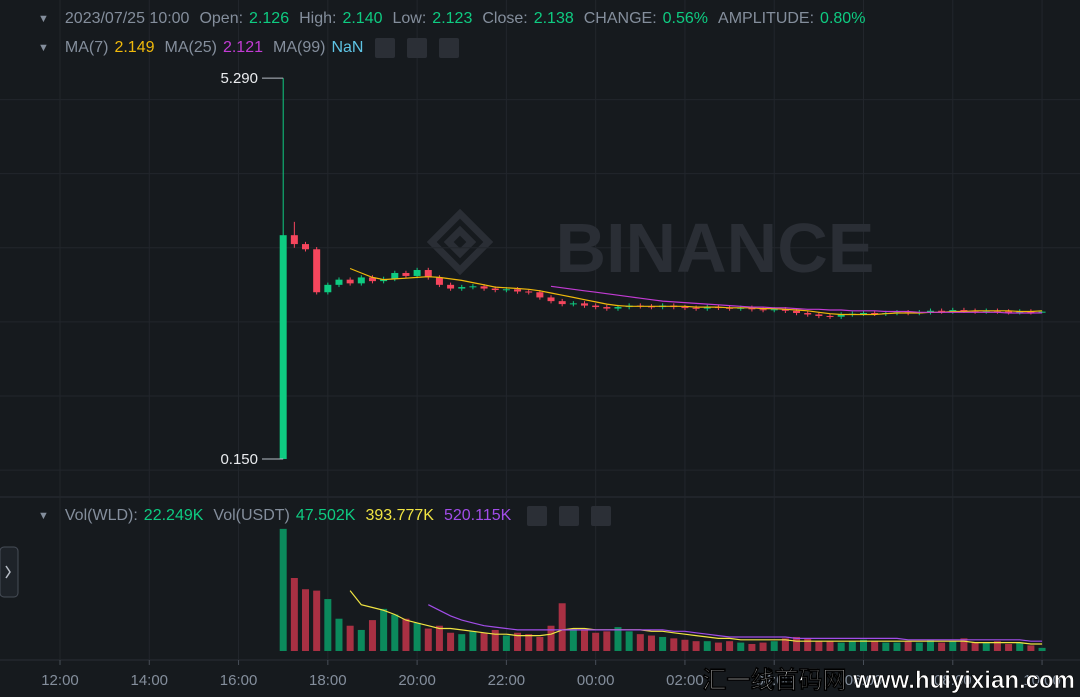 Image resolution: width=1080 pixels, height=697 pixels. I want to click on x-tick-label: 22:00, so click(507, 680).